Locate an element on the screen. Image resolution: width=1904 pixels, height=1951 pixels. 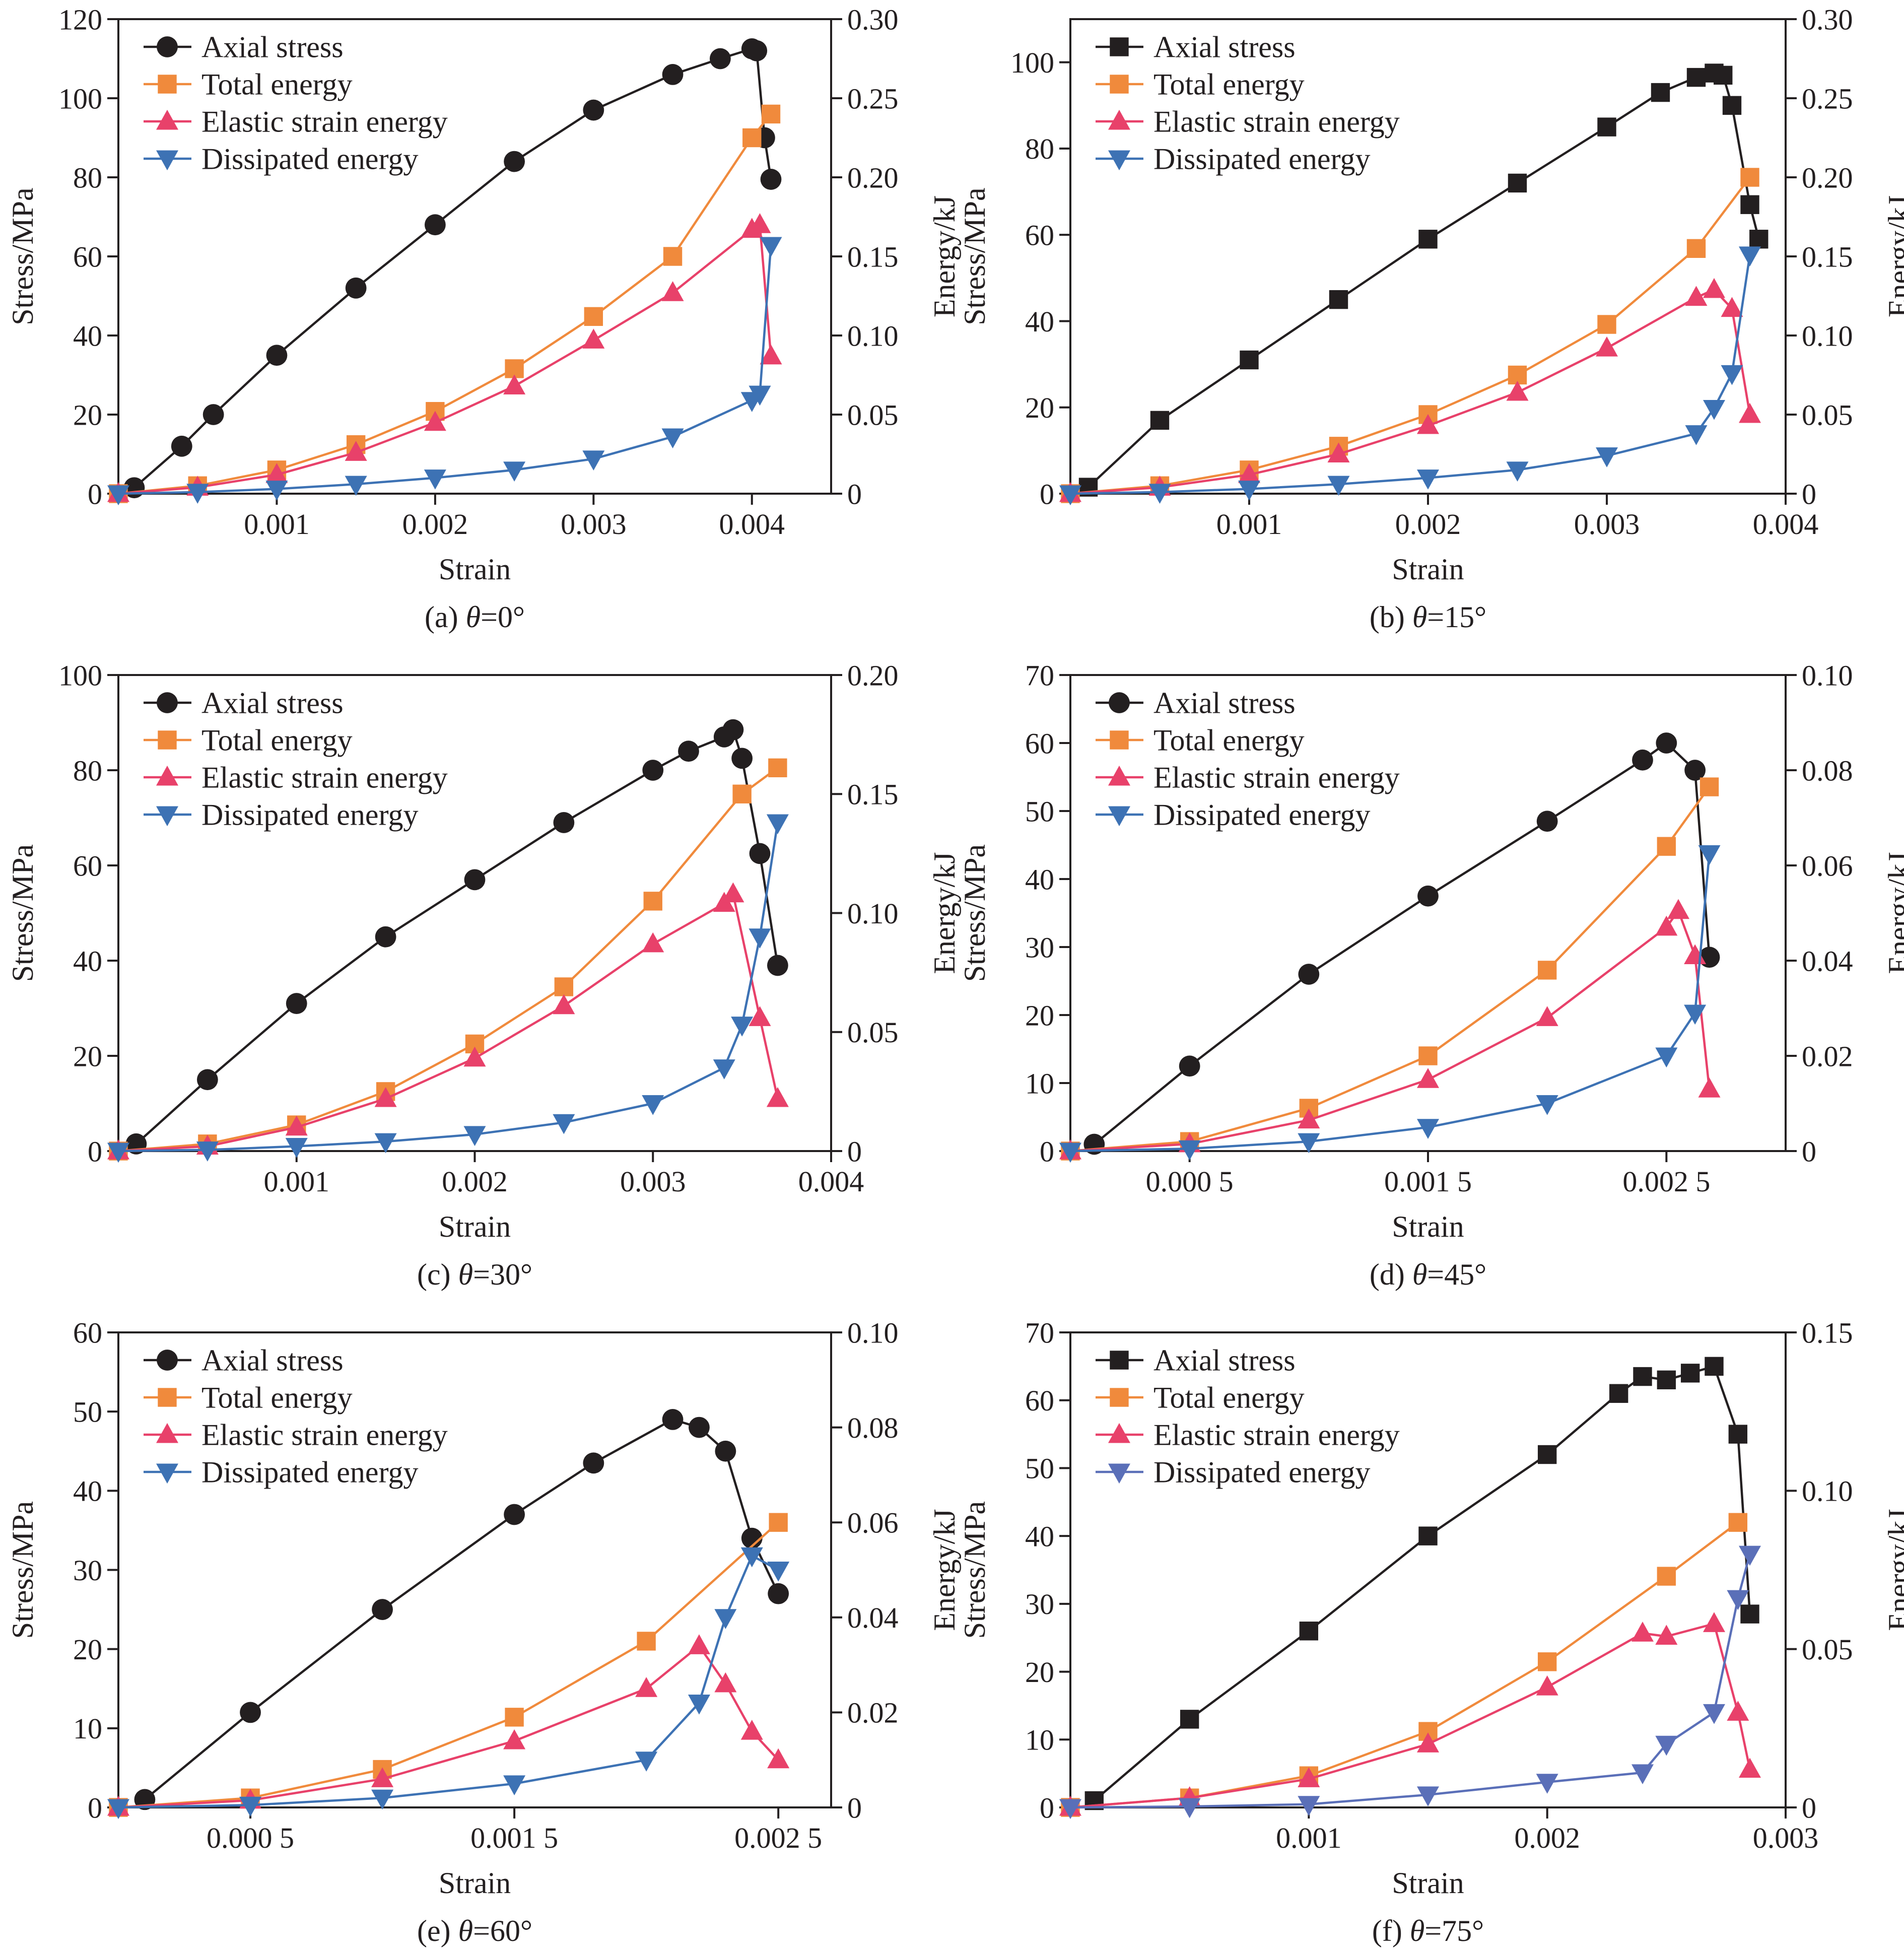
y-tick-label: 60 is located at coordinates (1039, 235).